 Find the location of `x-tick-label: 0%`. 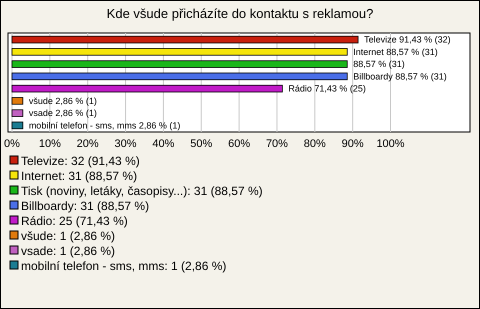

x-tick-label: 0% is located at coordinates (12, 144).